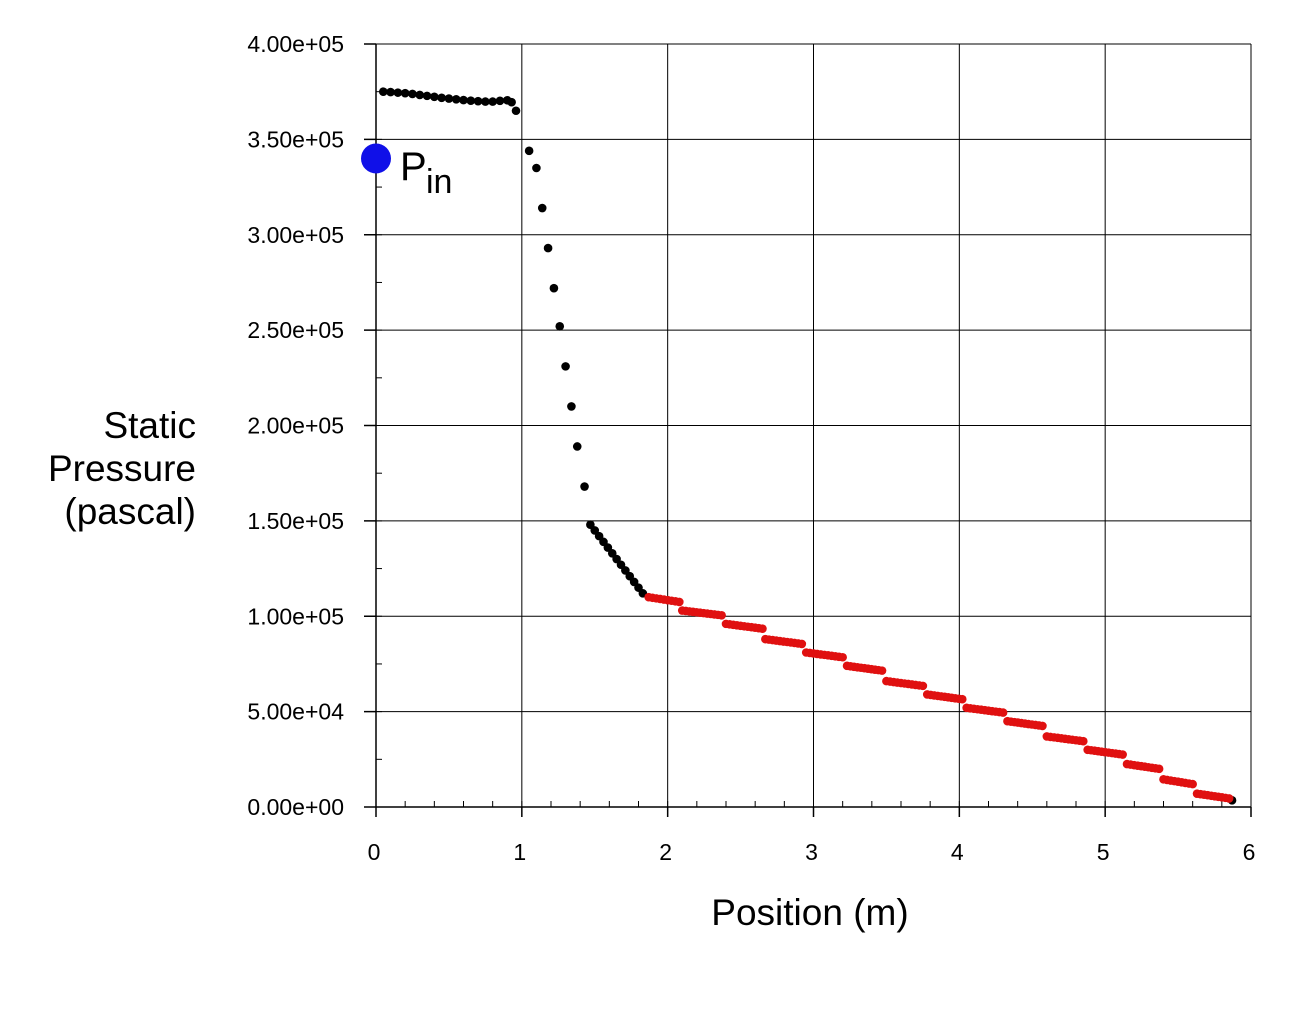 The width and height of the screenshot is (1294, 1035). What do you see at coordinates (1249, 852) in the screenshot?
I see `x-tick-label-6: 6` at bounding box center [1249, 852].